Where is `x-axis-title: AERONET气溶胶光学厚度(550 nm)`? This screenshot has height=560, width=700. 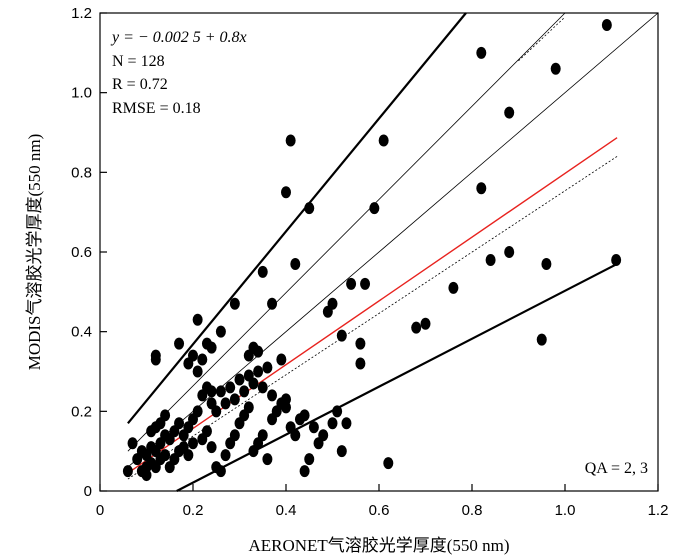 x-axis-title: AERONET气溶胶光学厚度(550 nm) is located at coordinates (378, 545).